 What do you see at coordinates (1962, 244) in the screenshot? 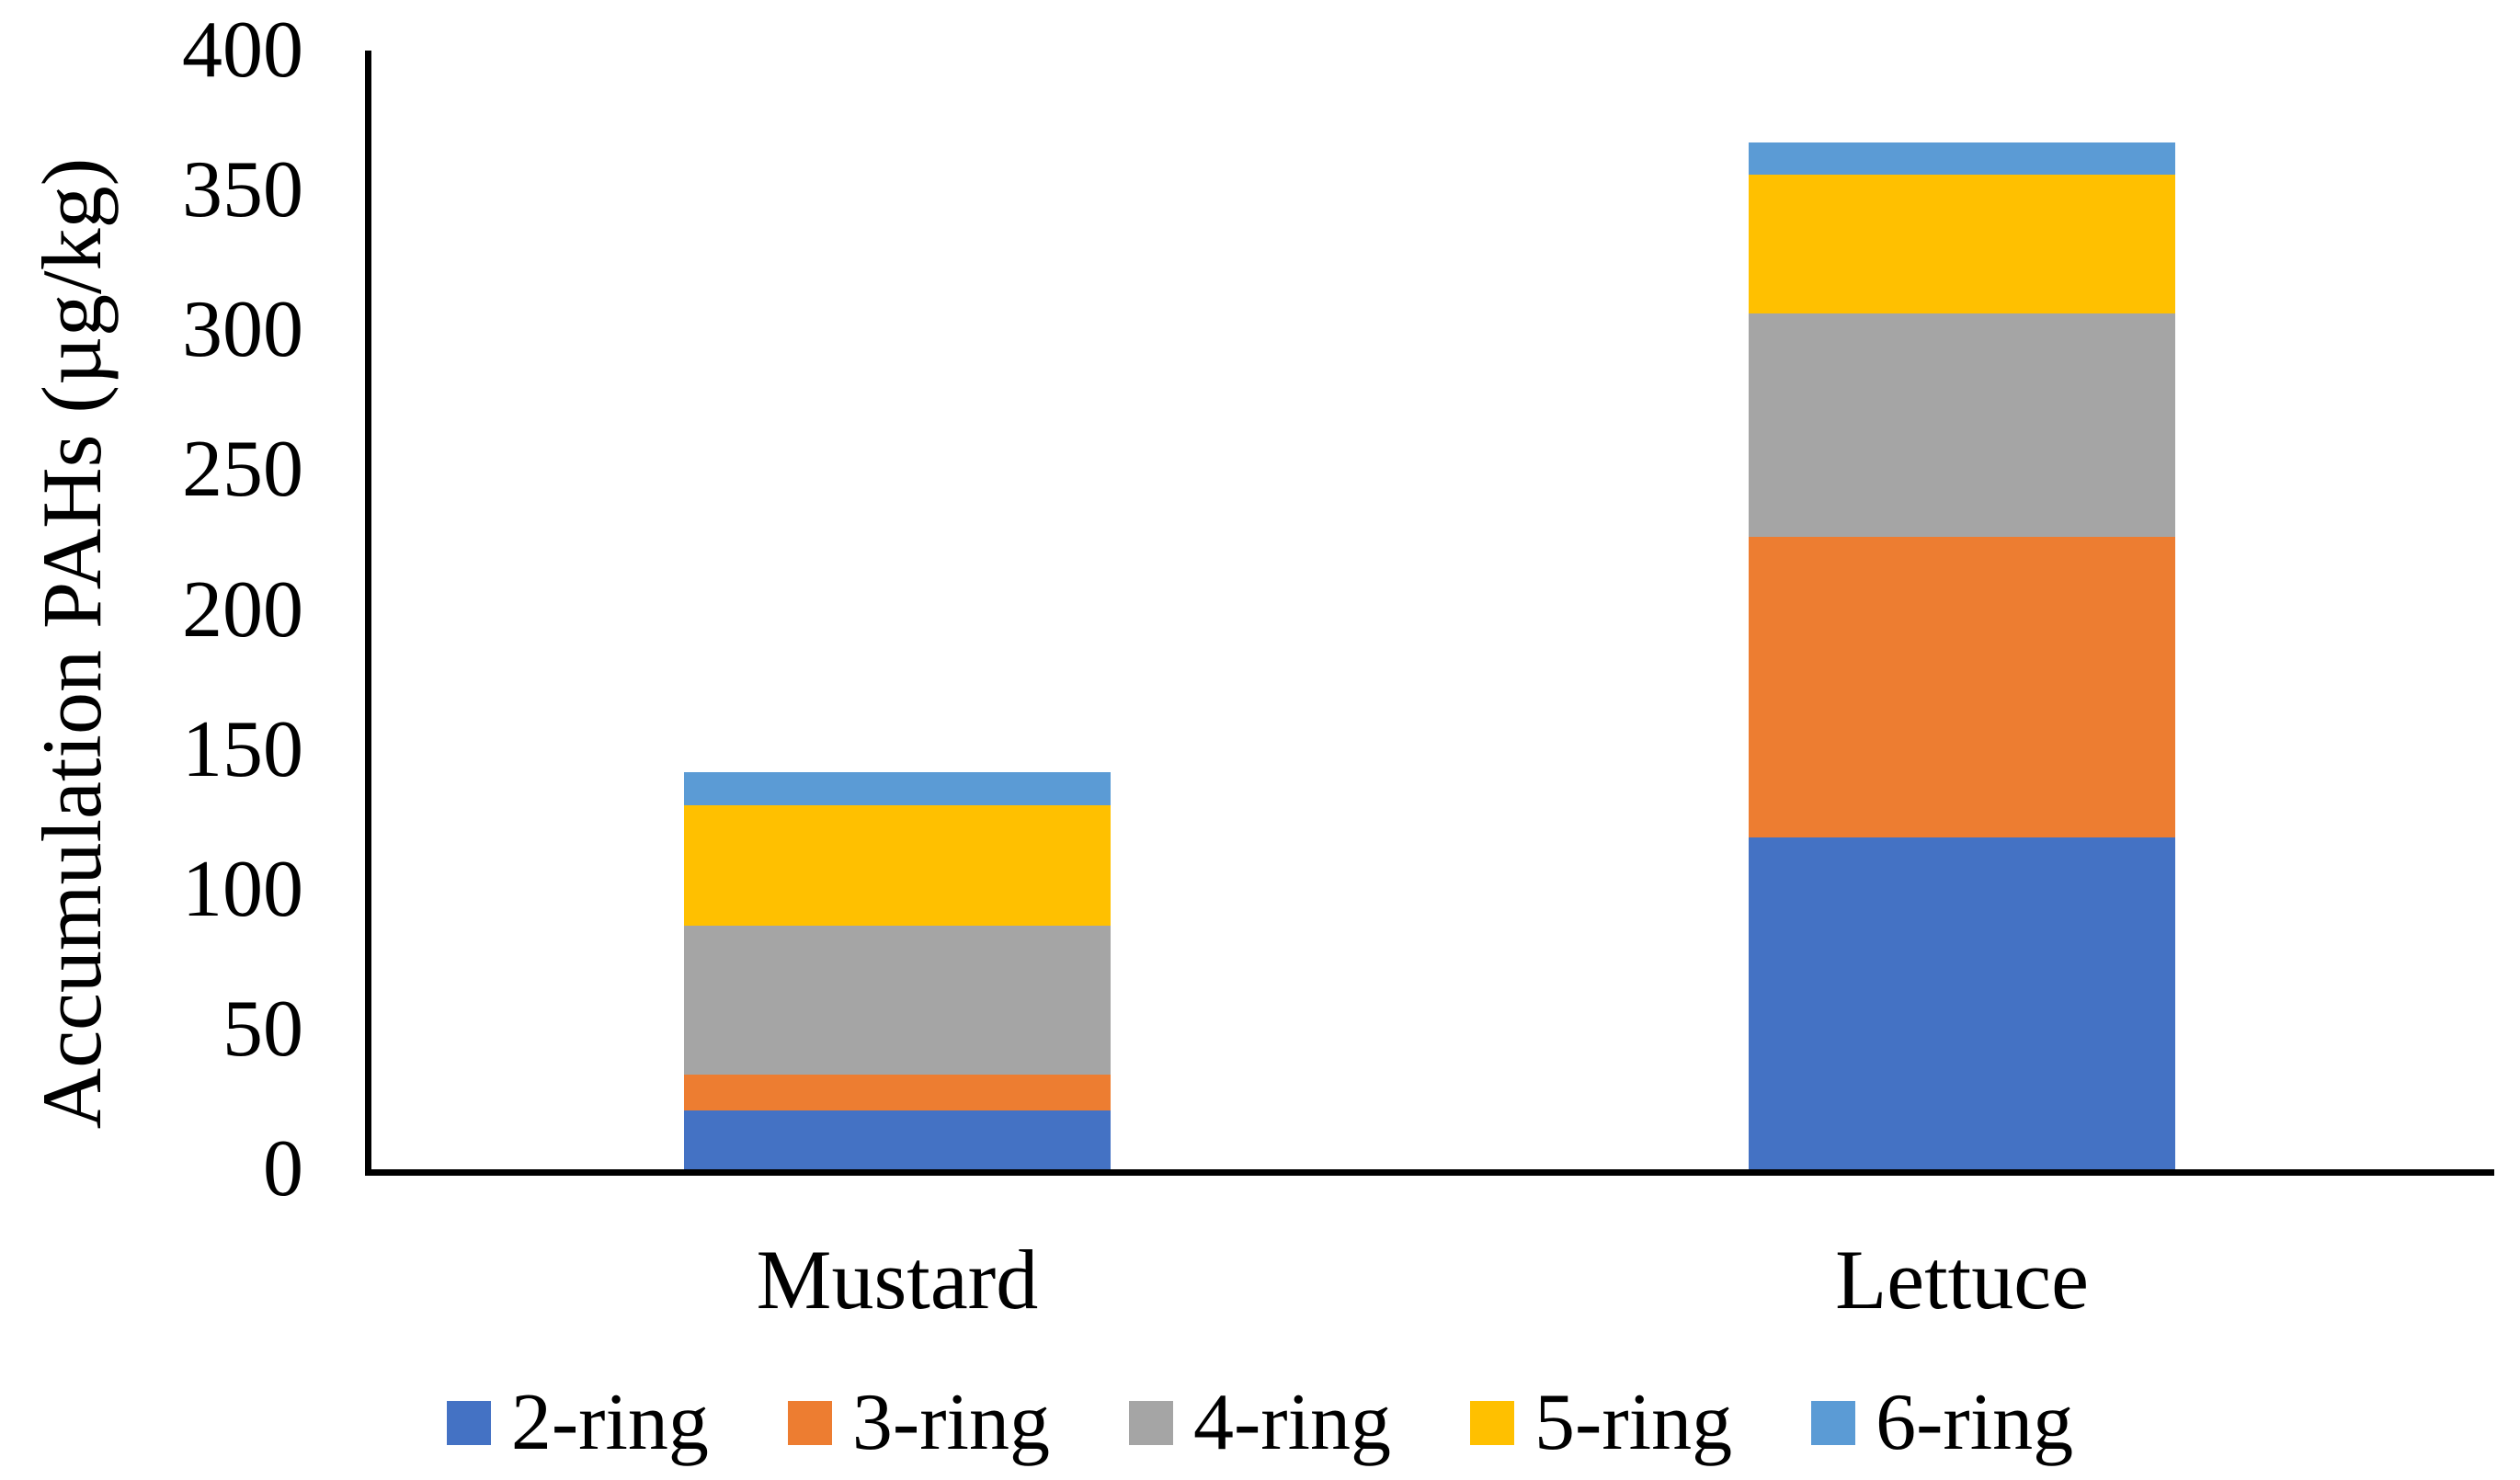
I see `bar-segment-lettuce-5-ring` at bounding box center [1962, 244].